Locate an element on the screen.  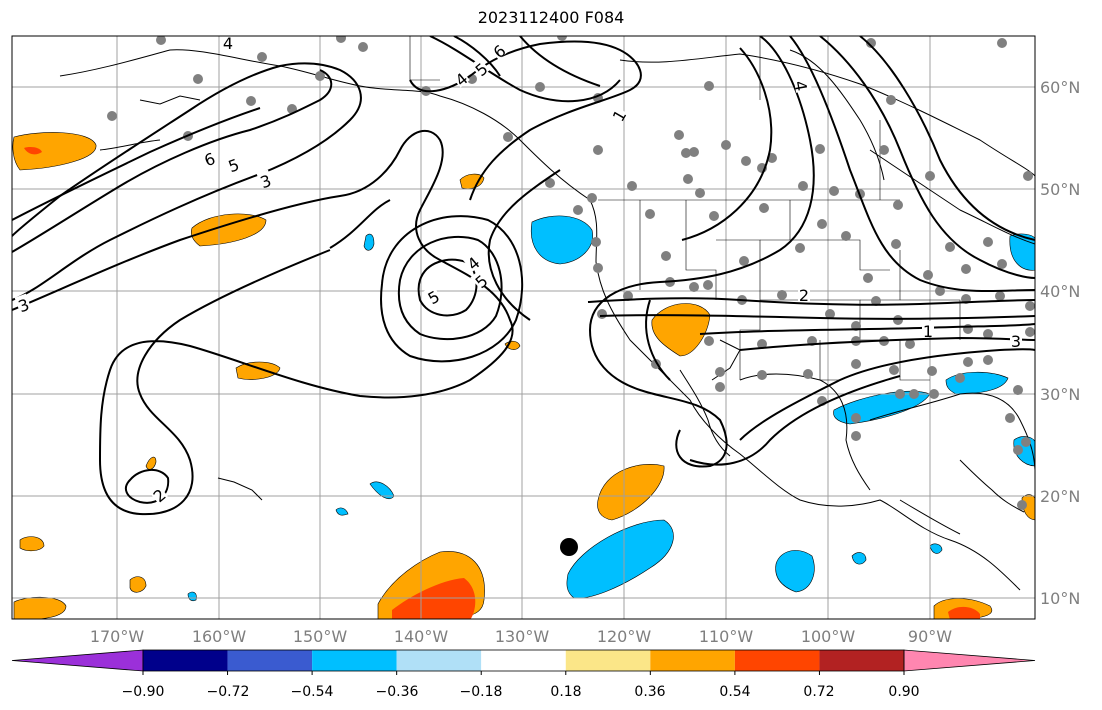
colorbar is located at coordinates (523, 662).